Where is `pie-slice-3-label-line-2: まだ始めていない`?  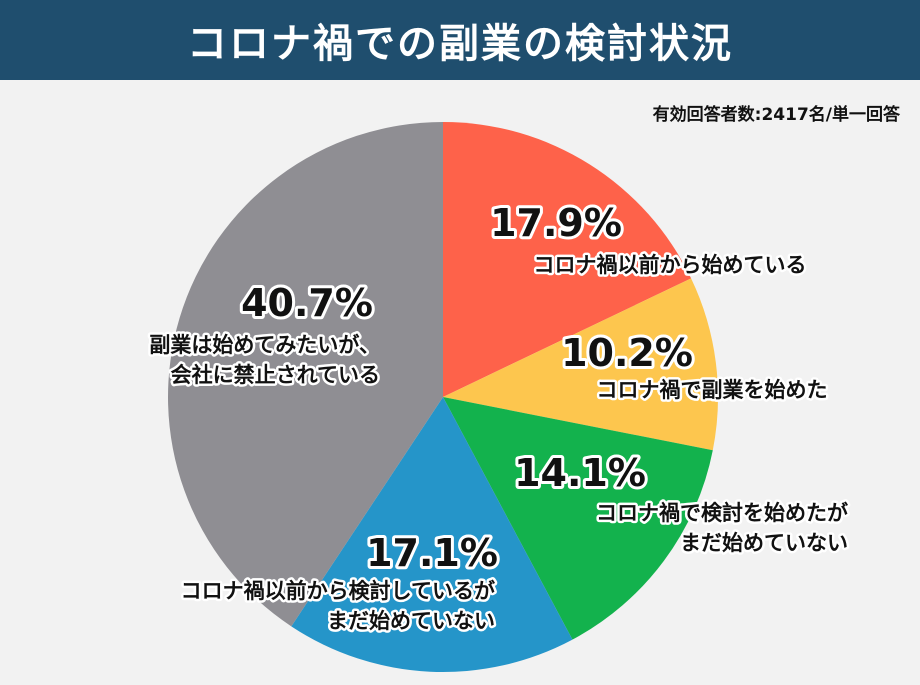
pie-slice-3-label-line-2: まだ始めていない is located at coordinates (764, 543).